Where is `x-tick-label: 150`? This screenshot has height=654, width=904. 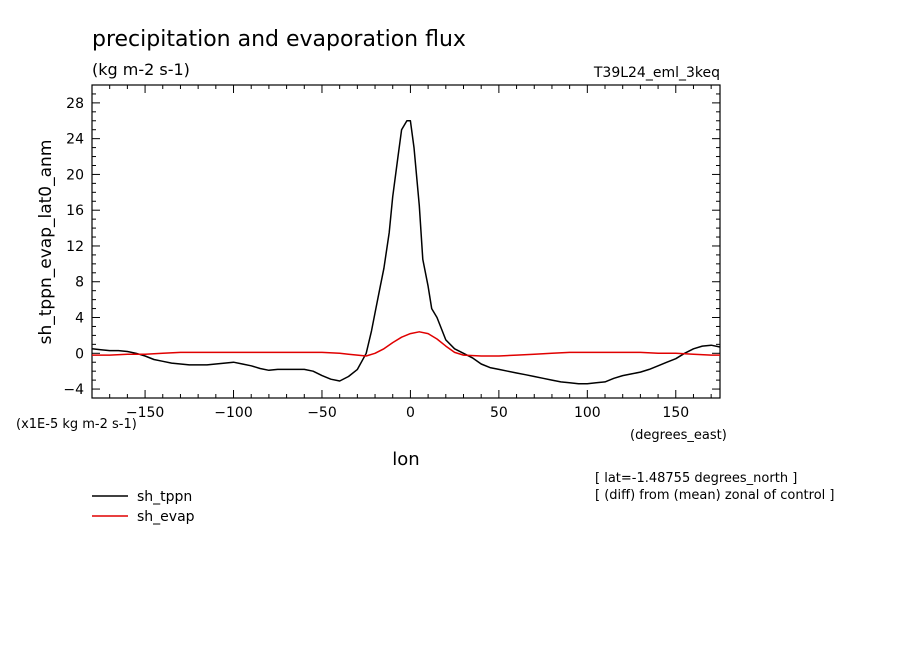
x-tick-label: 150 is located at coordinates (675, 413).